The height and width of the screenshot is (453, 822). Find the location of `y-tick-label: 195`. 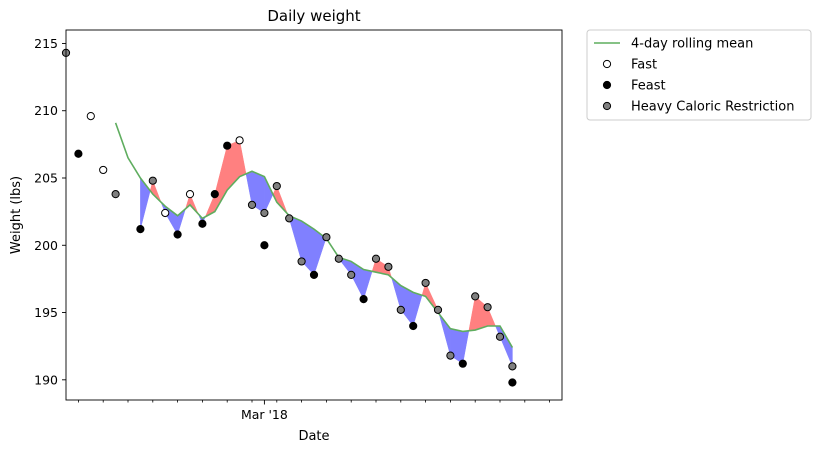

y-tick-label: 195 is located at coordinates (46, 312).